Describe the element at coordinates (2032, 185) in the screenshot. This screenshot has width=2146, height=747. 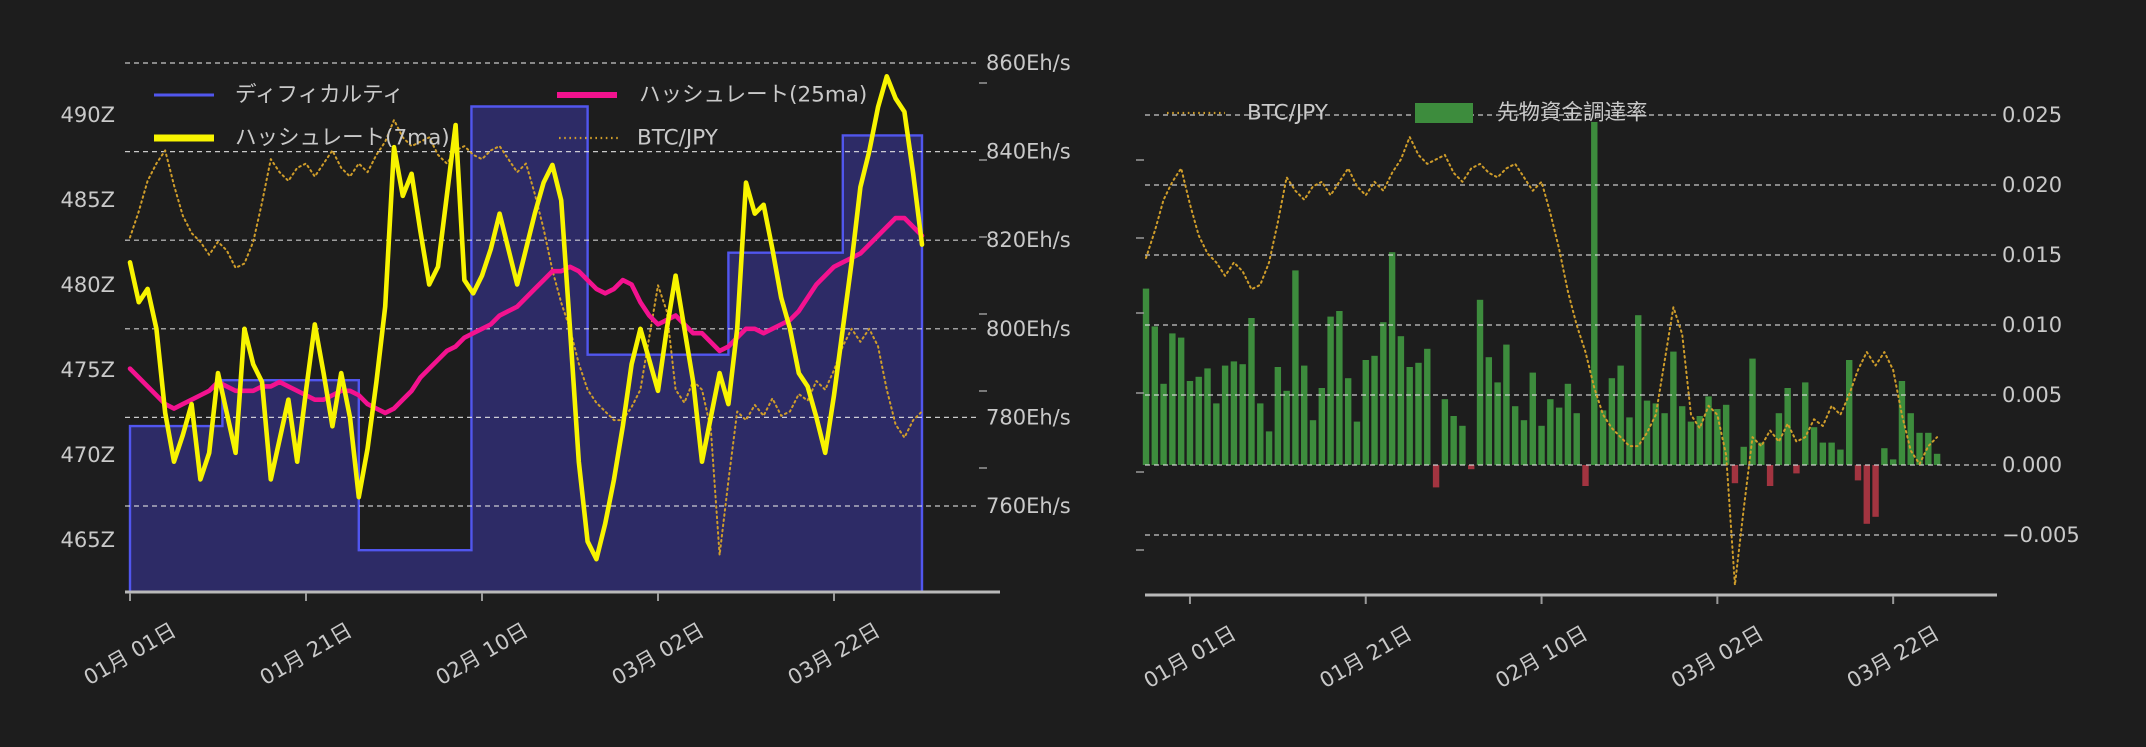
I see `right-axis-tick-label: 0.020` at that location.